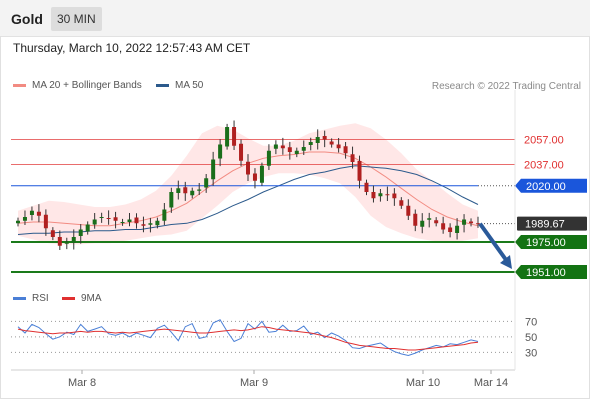 This screenshot has width=590, height=400. Describe the element at coordinates (545, 225) in the screenshot. I see `last-price-label: 1989.67` at that location.